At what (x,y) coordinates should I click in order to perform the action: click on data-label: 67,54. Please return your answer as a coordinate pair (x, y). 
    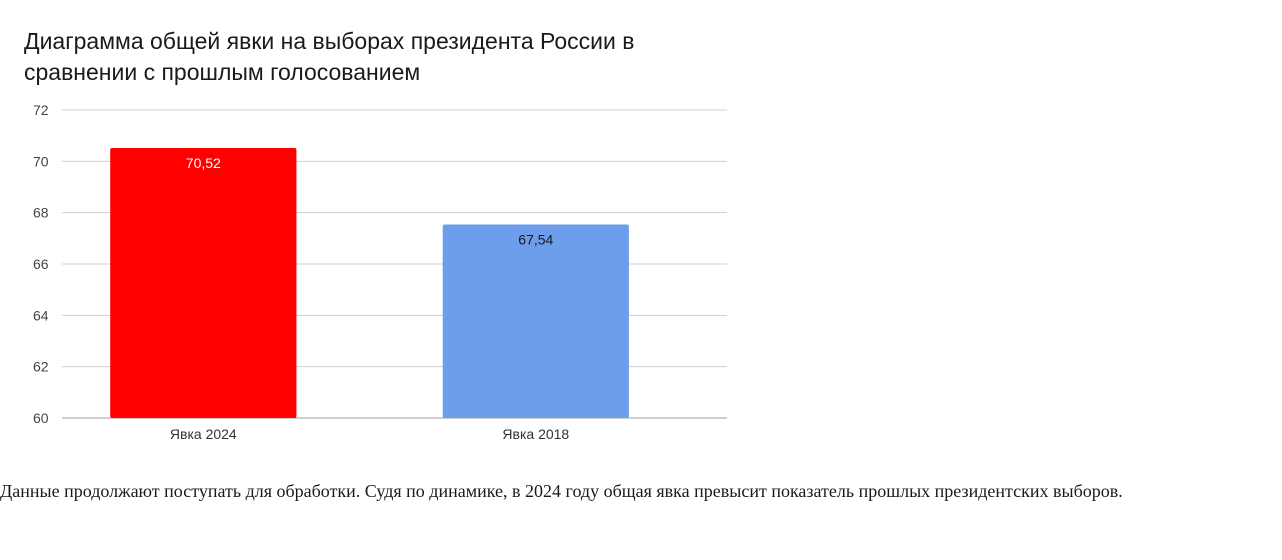
    Looking at the image, I should click on (535, 239).